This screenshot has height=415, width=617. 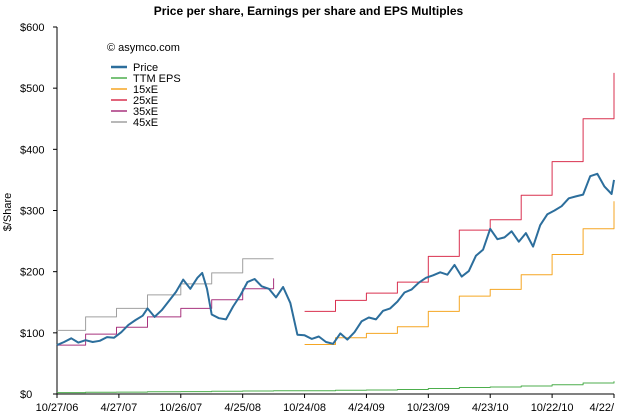 I want to click on x-tick-label: 4/27/07, so click(x=119, y=408).